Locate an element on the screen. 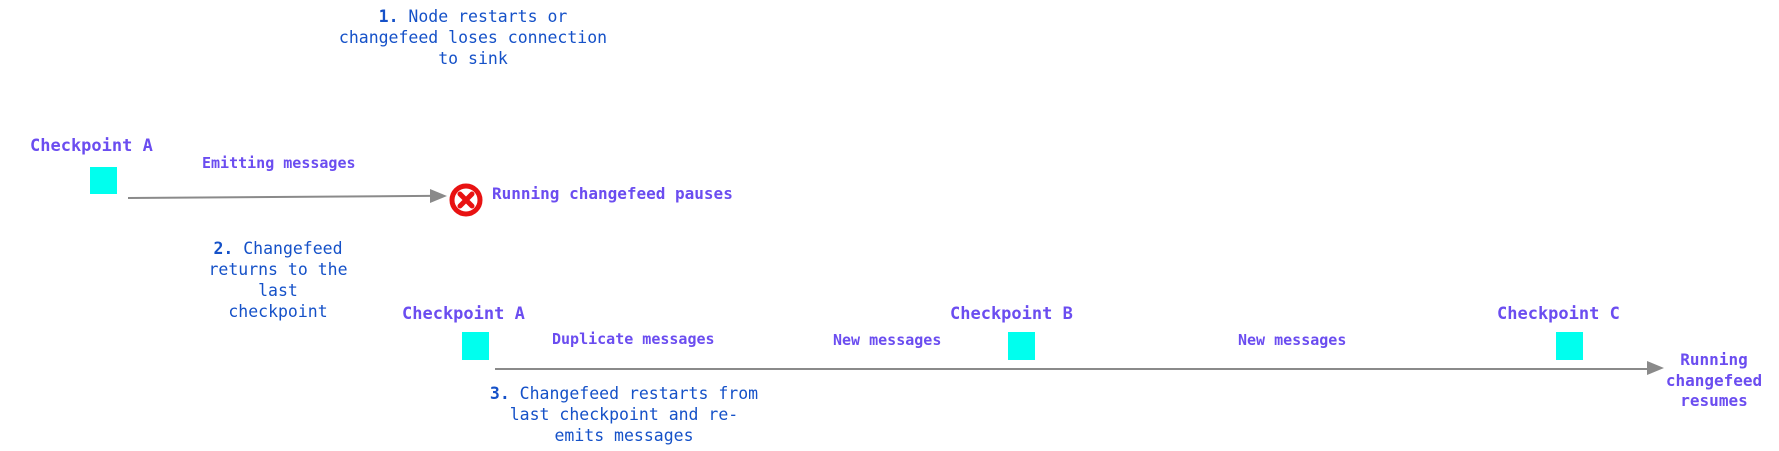  annotation-line: checkpoint is located at coordinates (278, 311).